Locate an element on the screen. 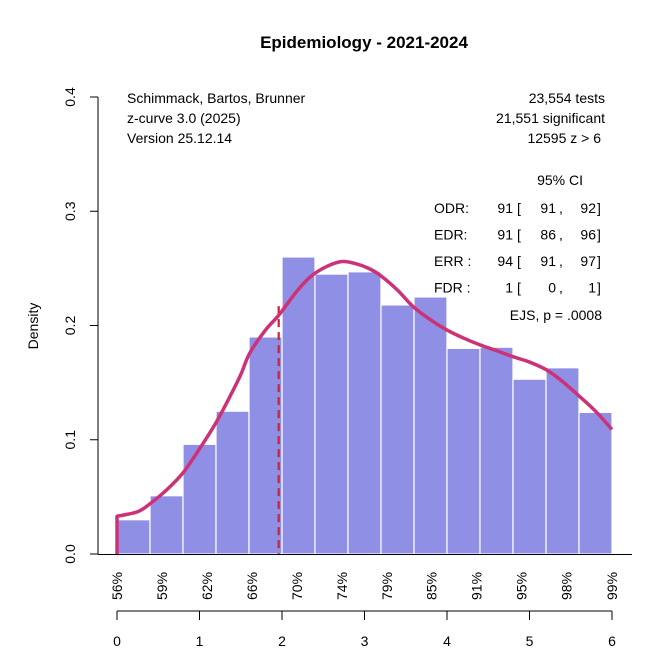 The width and height of the screenshot is (672, 671). annotation-significant: 21,551 significant is located at coordinates (550, 118).